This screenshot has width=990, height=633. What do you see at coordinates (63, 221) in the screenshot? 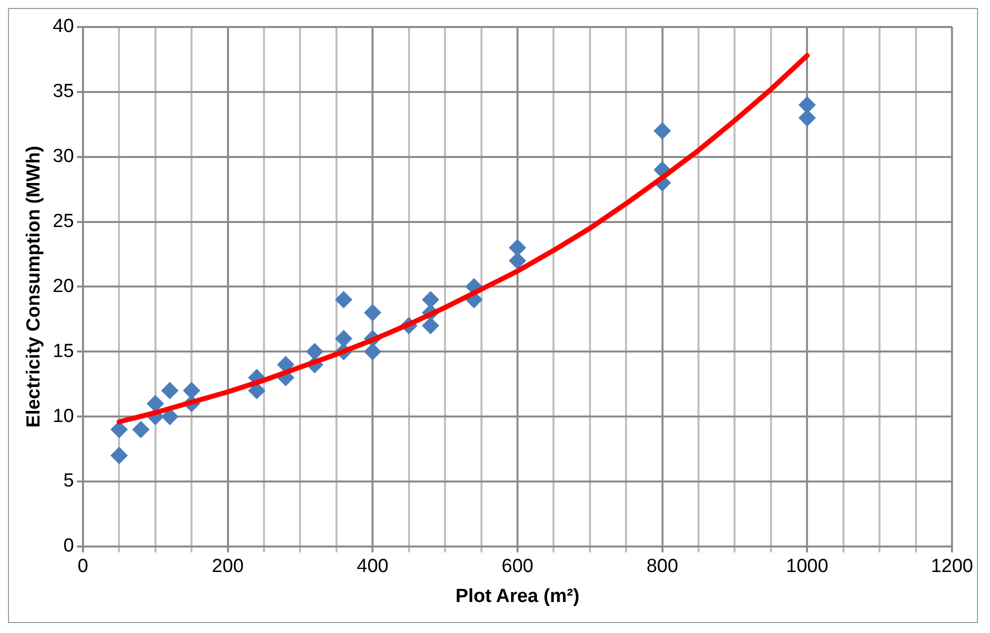
I see `y-tick-label: 25` at bounding box center [63, 221].